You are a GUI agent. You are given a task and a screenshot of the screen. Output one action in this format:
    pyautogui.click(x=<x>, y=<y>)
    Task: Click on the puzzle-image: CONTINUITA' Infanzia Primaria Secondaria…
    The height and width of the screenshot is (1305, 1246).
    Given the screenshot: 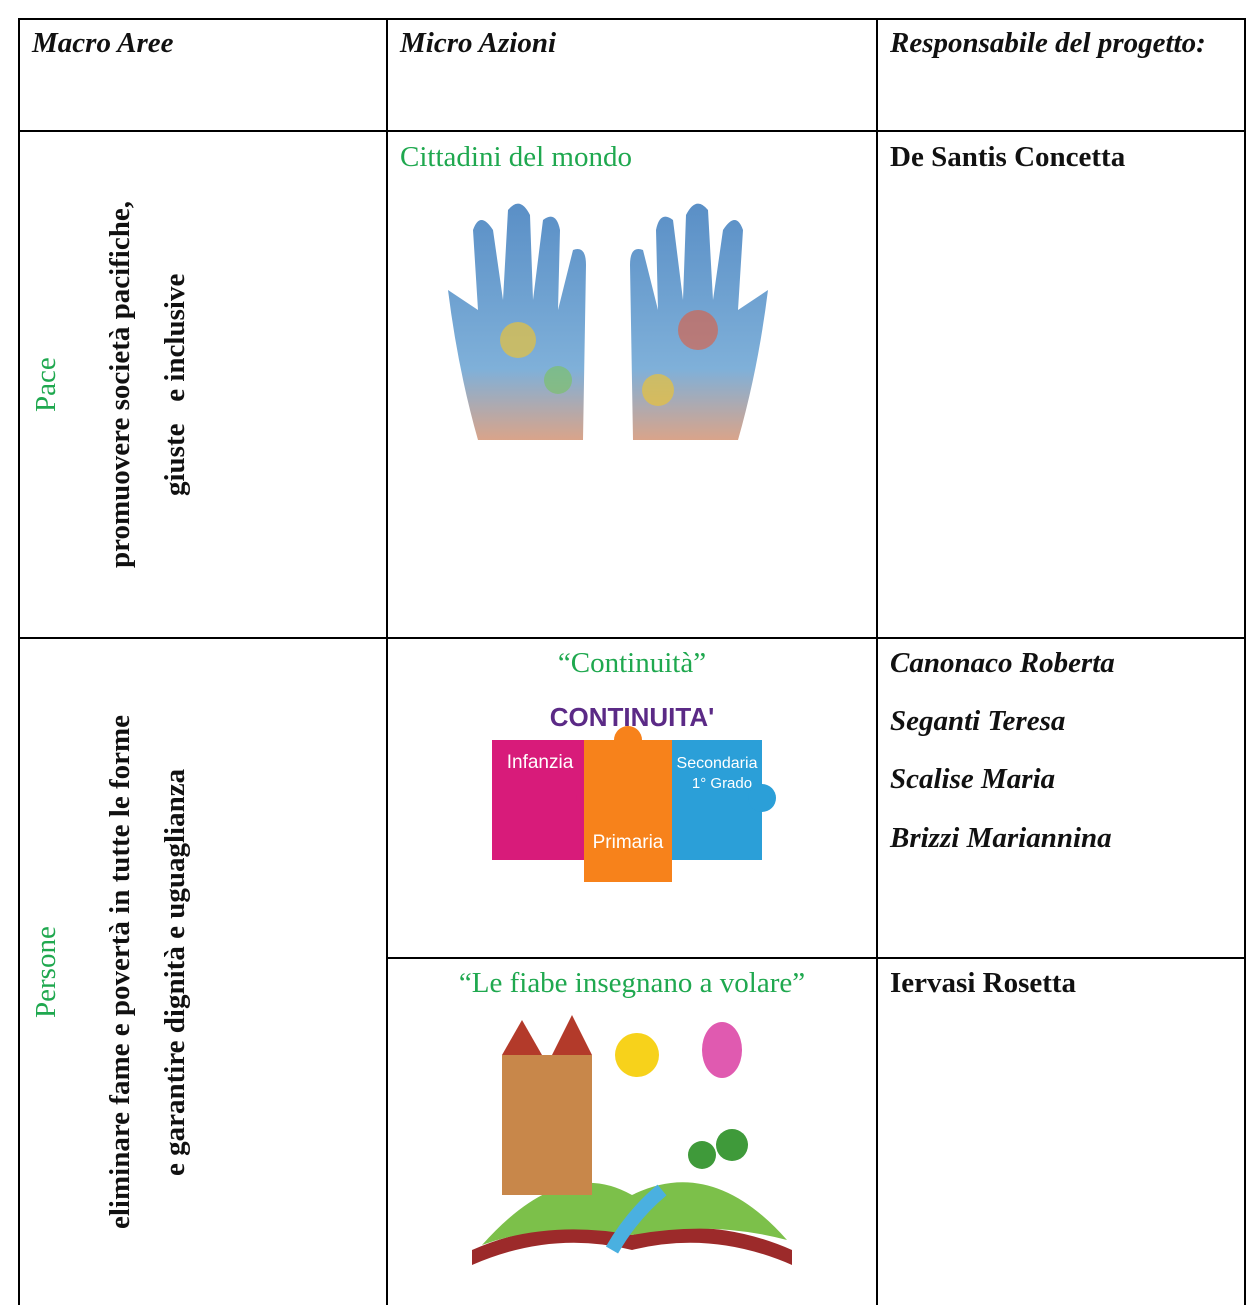 What is the action you would take?
    pyautogui.click(x=634, y=792)
    